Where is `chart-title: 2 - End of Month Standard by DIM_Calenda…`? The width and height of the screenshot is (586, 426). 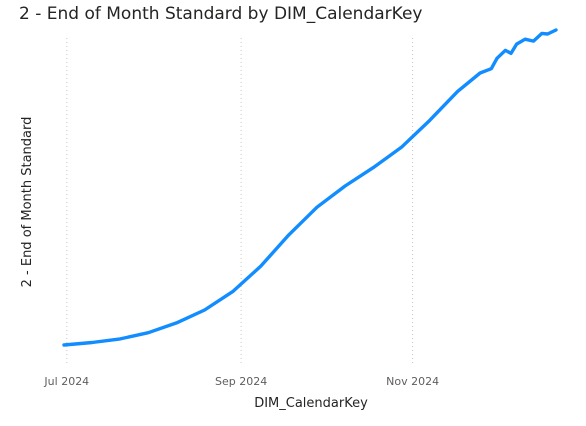 chart-title: 2 - End of Month Standard by DIM_Calenda… is located at coordinates (221, 14).